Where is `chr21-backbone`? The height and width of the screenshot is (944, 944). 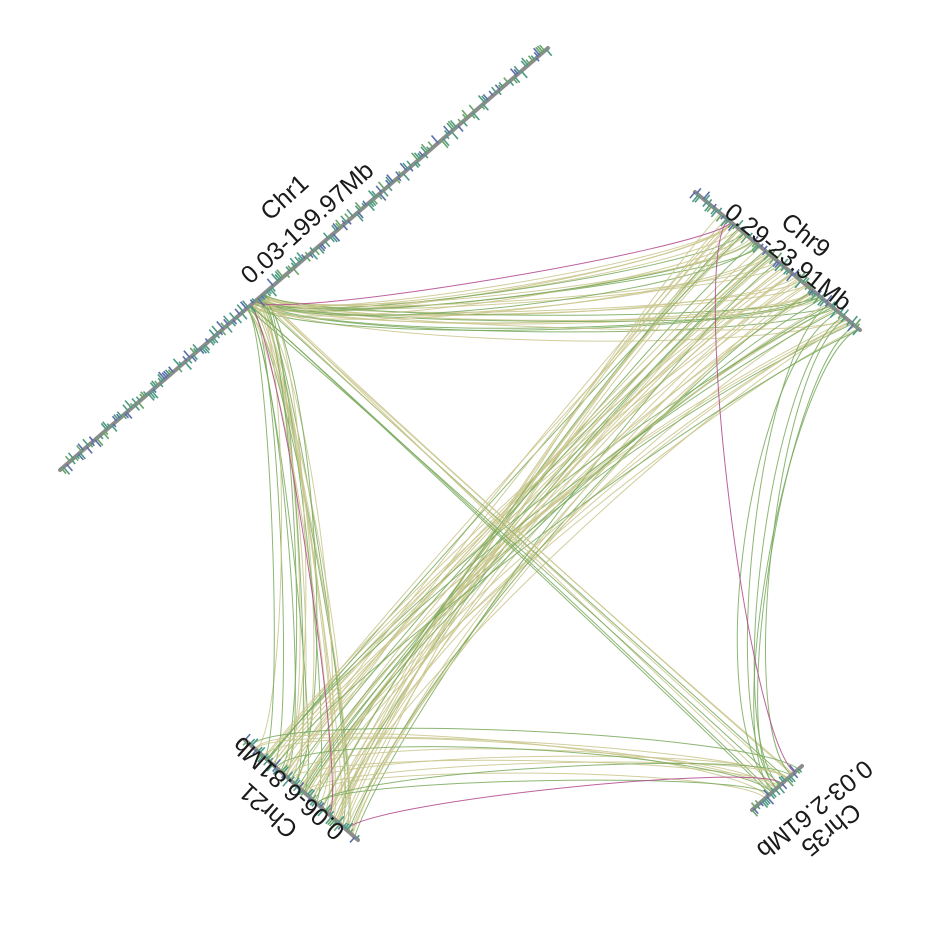 chr21-backbone is located at coordinates (301, 790).